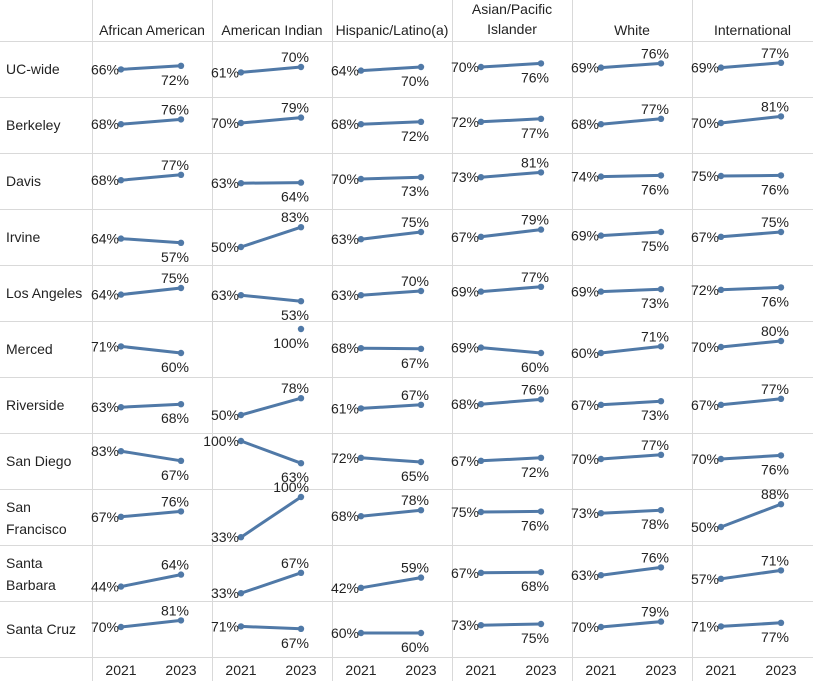 This screenshot has height=681, width=813. I want to click on cell-san-diego-international: 70% 76%, so click(740, 464).